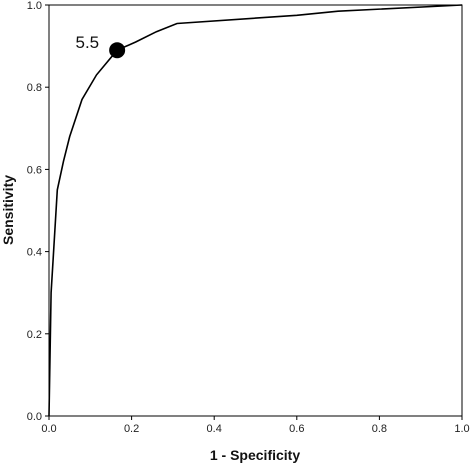  I want to click on x-axis-label: 1 - Specificity, so click(255, 455).